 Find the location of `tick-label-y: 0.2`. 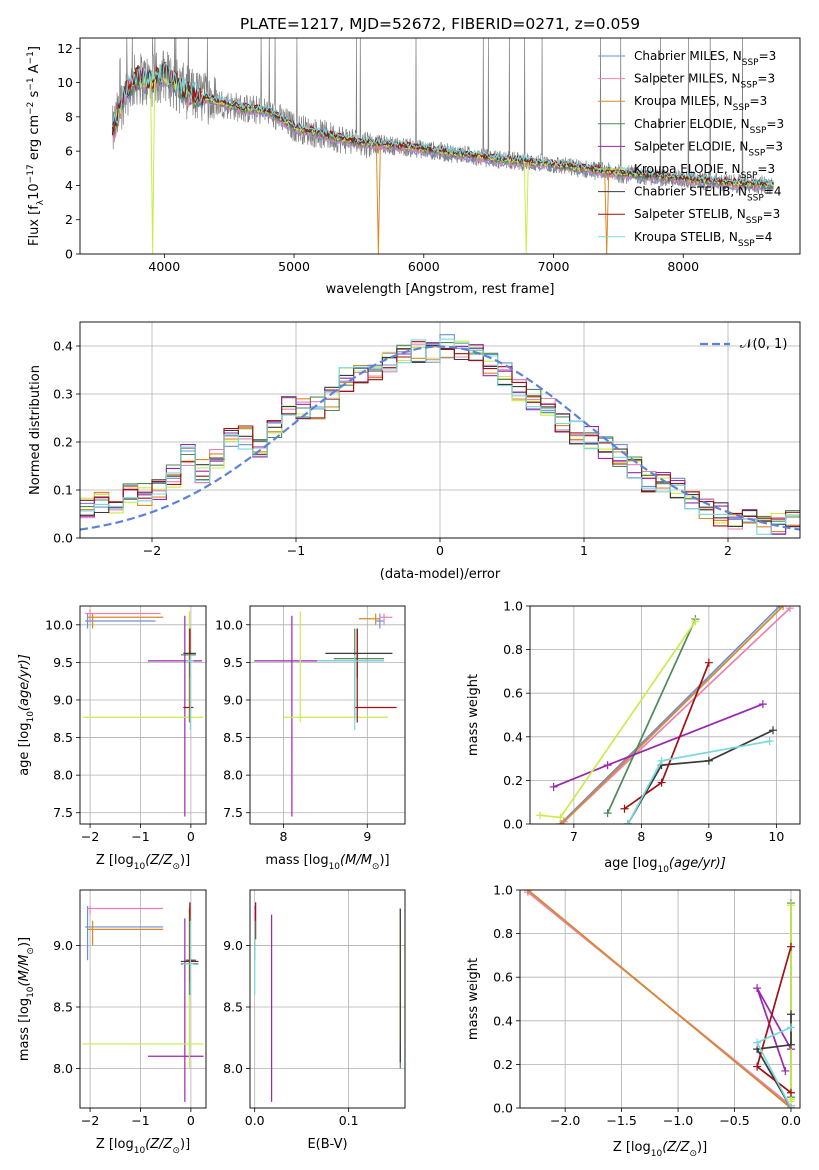

tick-label-y: 0.2 is located at coordinates (63, 442).